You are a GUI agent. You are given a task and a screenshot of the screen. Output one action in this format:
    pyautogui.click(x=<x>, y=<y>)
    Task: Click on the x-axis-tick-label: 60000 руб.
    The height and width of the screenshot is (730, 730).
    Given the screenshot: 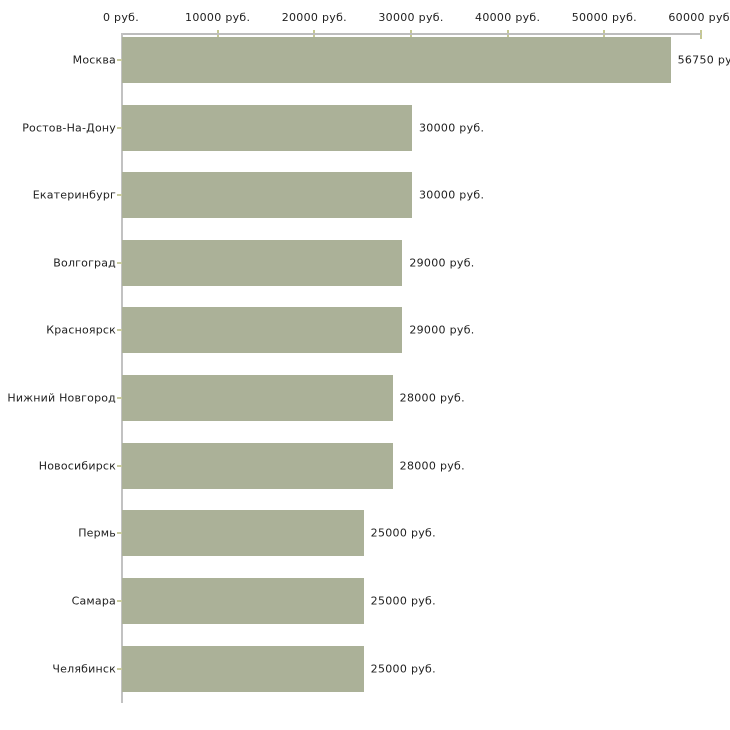 What is the action you would take?
    pyautogui.click(x=699, y=17)
    